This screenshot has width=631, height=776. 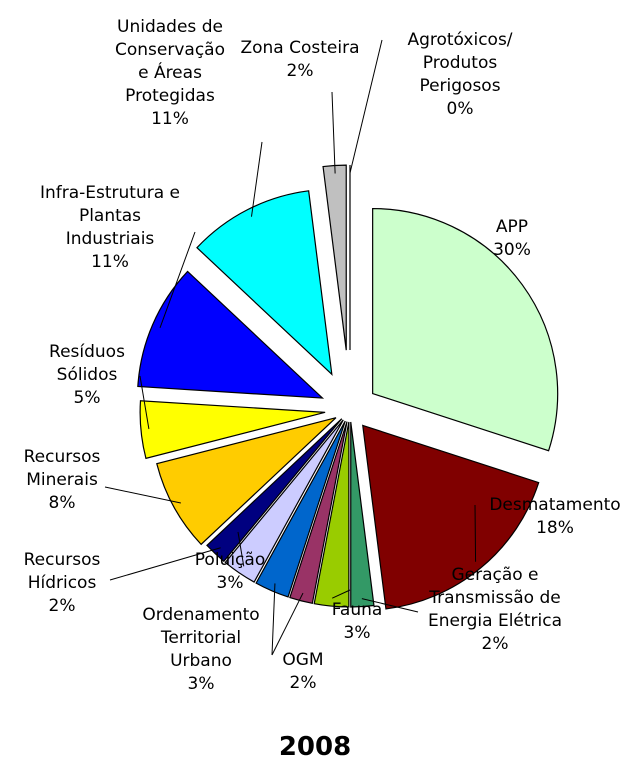 What do you see at coordinates (62, 571) in the screenshot?
I see `slice-label: Recursos Hídricos` at bounding box center [62, 571].